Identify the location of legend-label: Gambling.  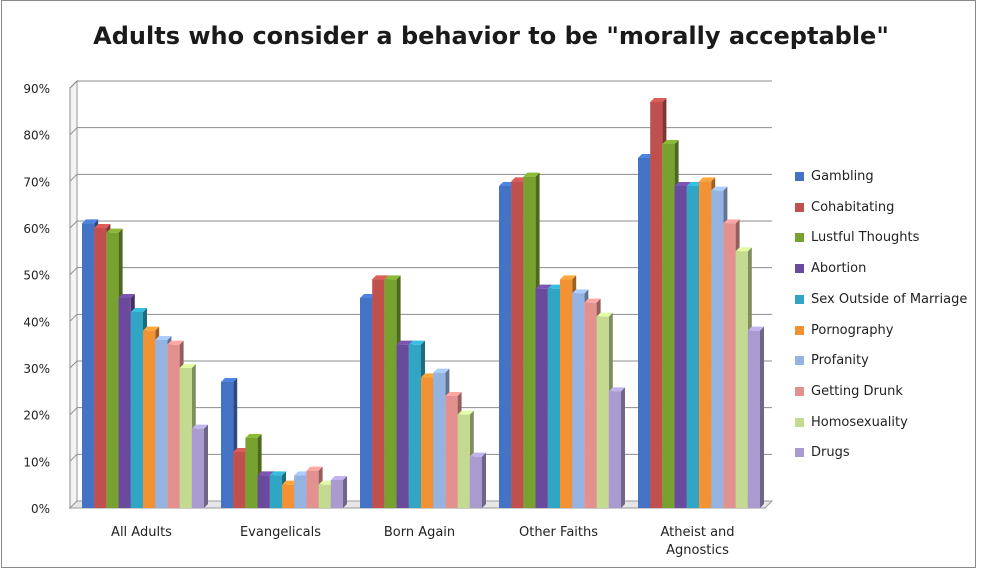
(842, 176).